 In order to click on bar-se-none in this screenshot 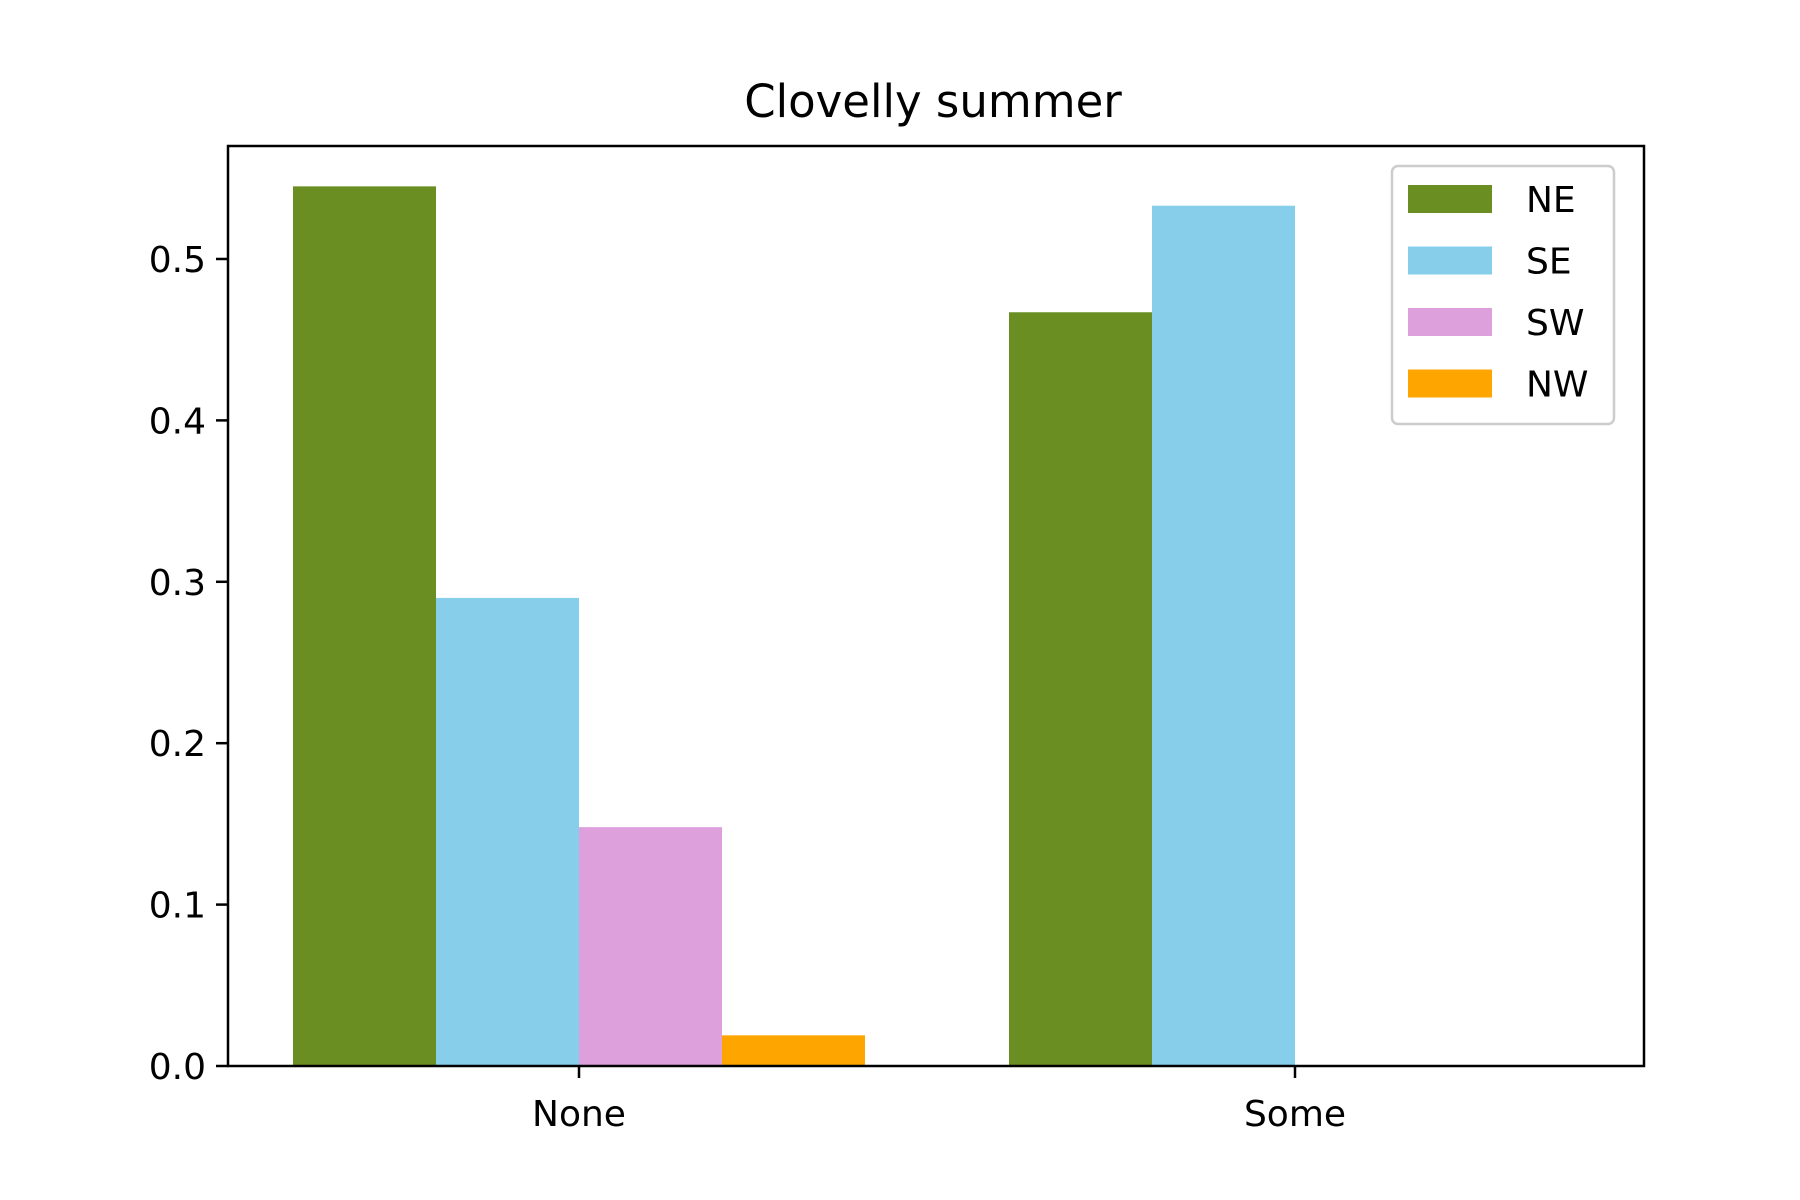, I will do `click(507, 831)`.